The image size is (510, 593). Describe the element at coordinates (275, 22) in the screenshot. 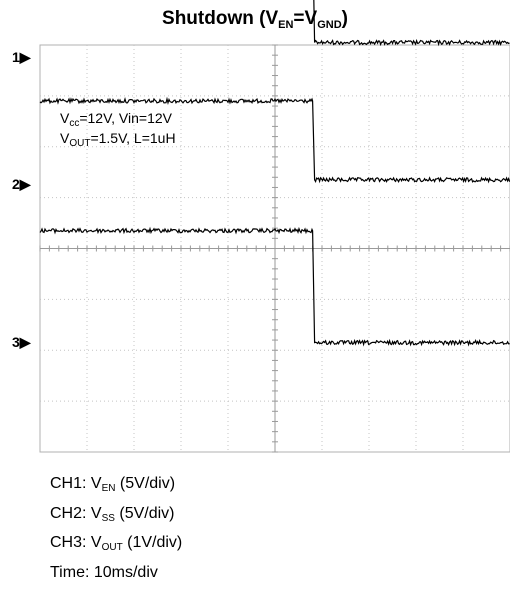

I see `trace-ch1` at that location.